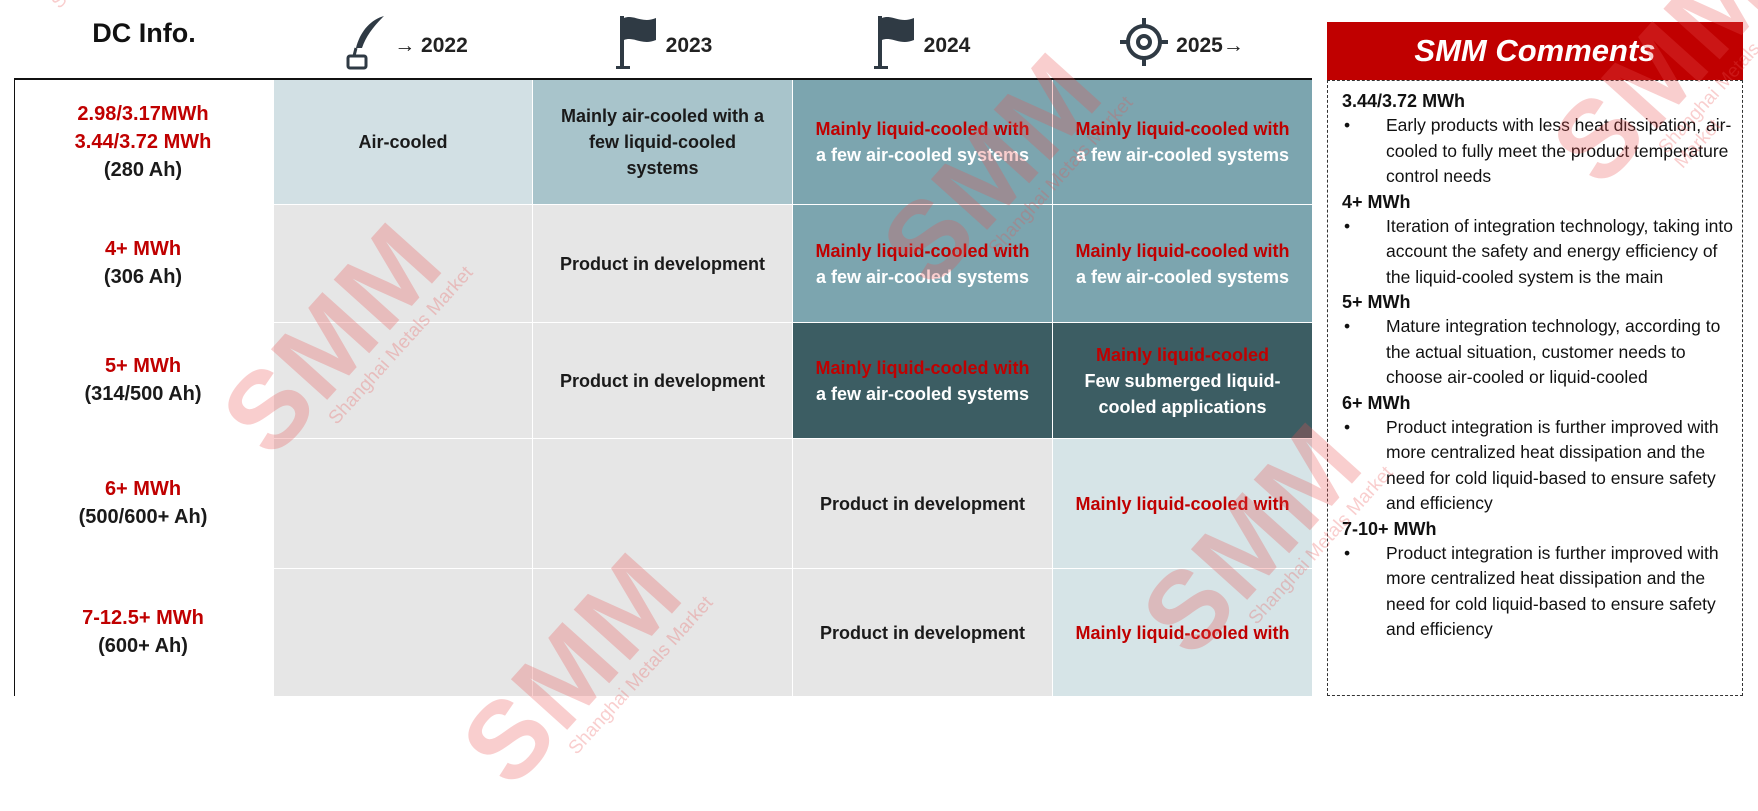 The image size is (1758, 811). Describe the element at coordinates (662, 263) in the screenshot. I see `status-cell-r2-2023: Product in development` at that location.